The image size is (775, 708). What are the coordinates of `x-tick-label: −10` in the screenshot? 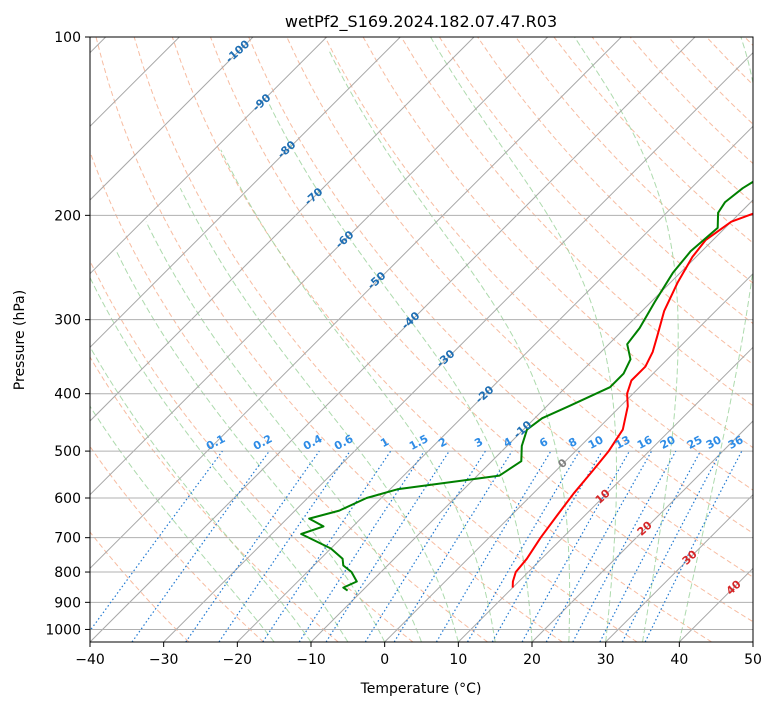 It's located at (311, 660).